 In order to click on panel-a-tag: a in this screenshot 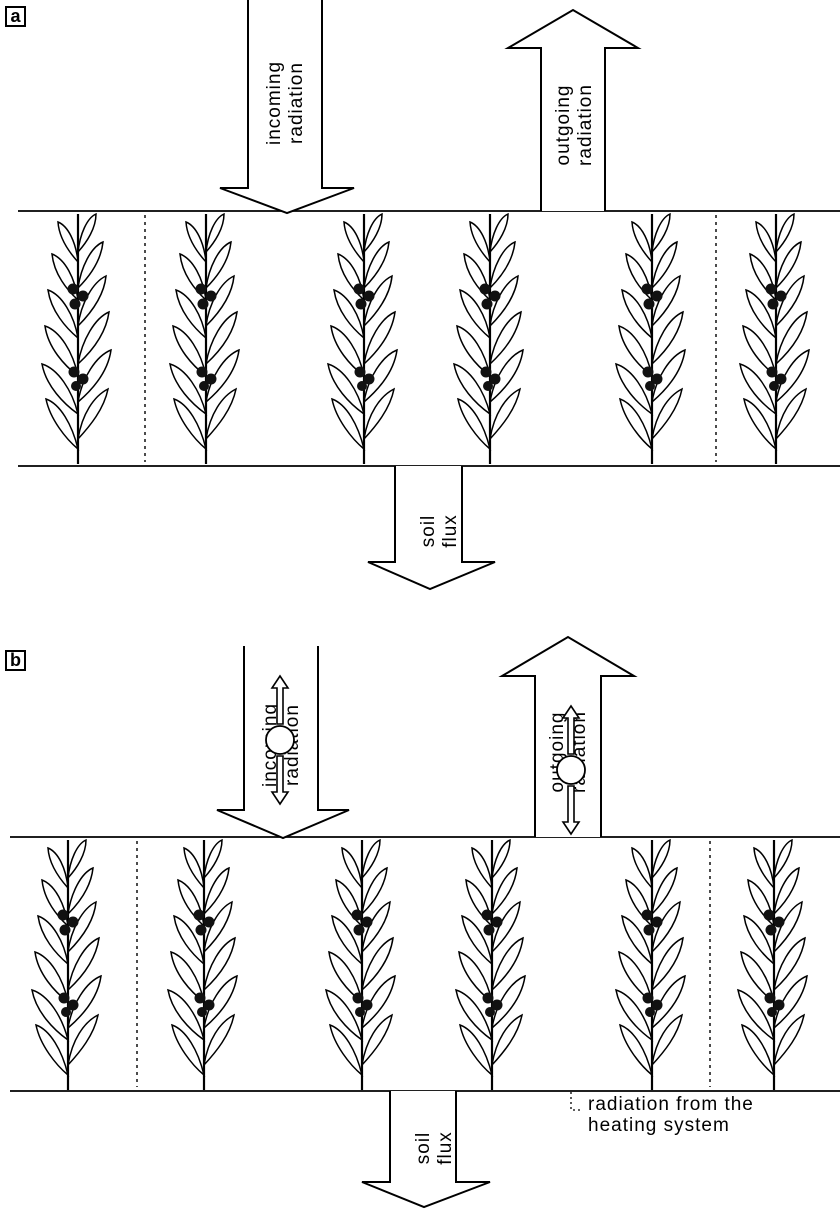, I will do `click(15, 16)`.